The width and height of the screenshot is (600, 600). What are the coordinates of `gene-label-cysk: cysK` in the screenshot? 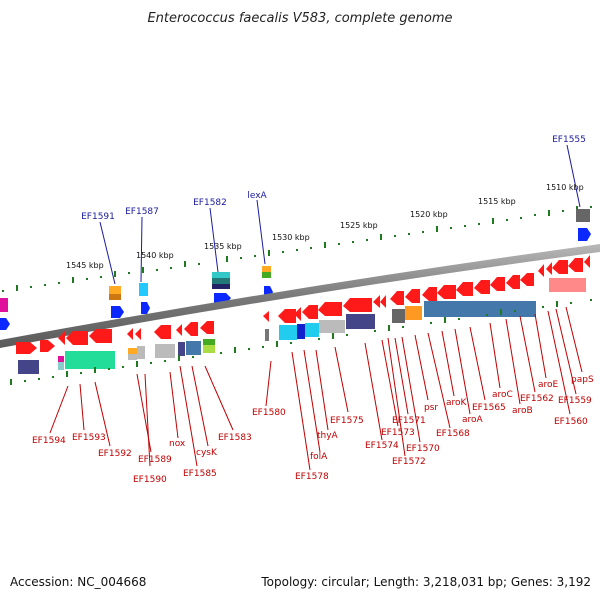 It's located at (207, 453).